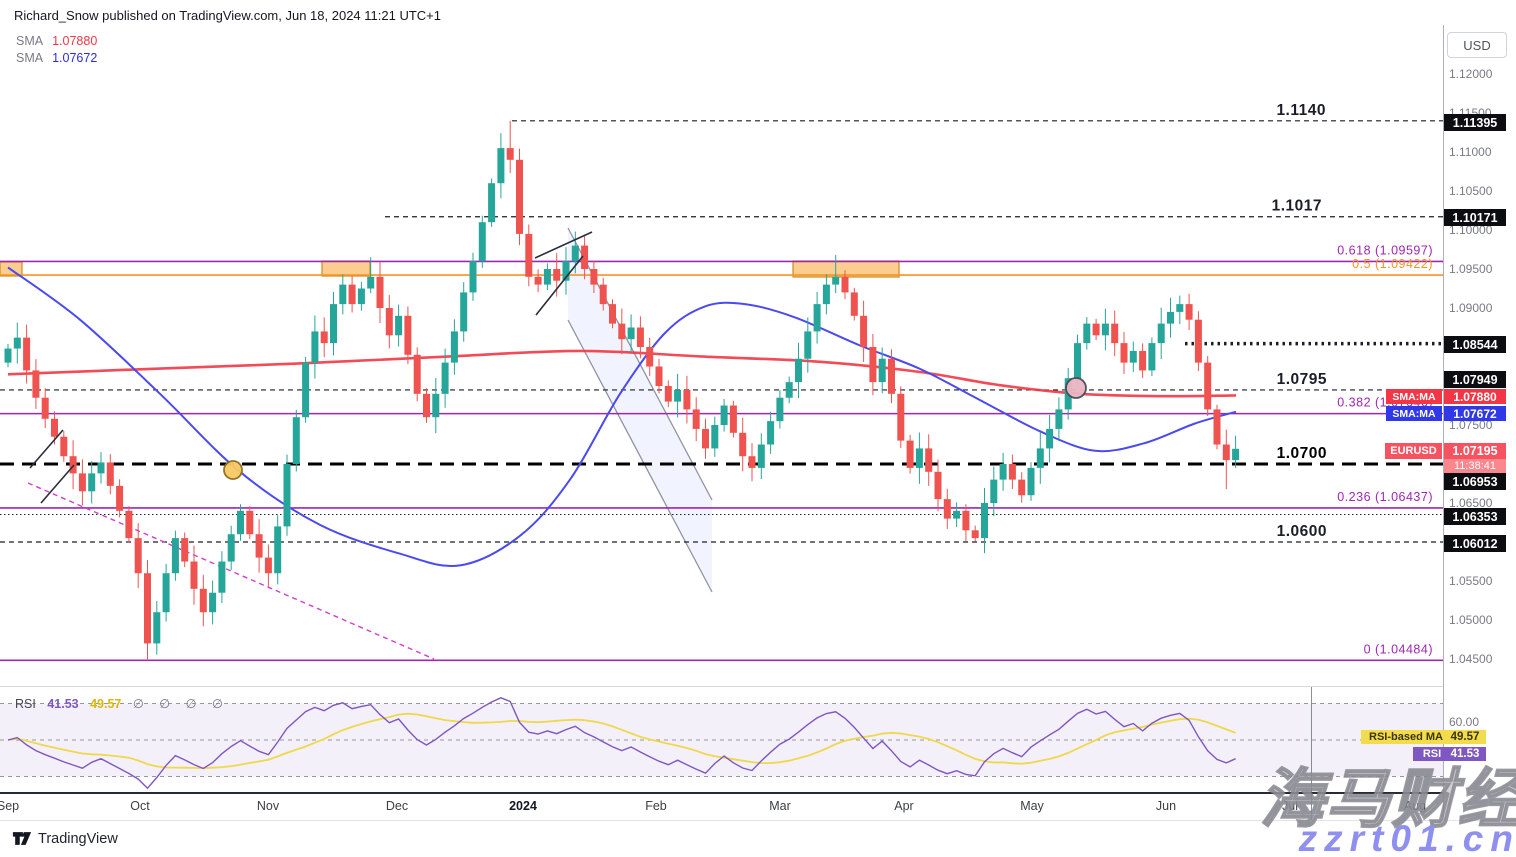 The width and height of the screenshot is (1516, 857). I want to click on svg-text: 1.1140, so click(1301, 110).